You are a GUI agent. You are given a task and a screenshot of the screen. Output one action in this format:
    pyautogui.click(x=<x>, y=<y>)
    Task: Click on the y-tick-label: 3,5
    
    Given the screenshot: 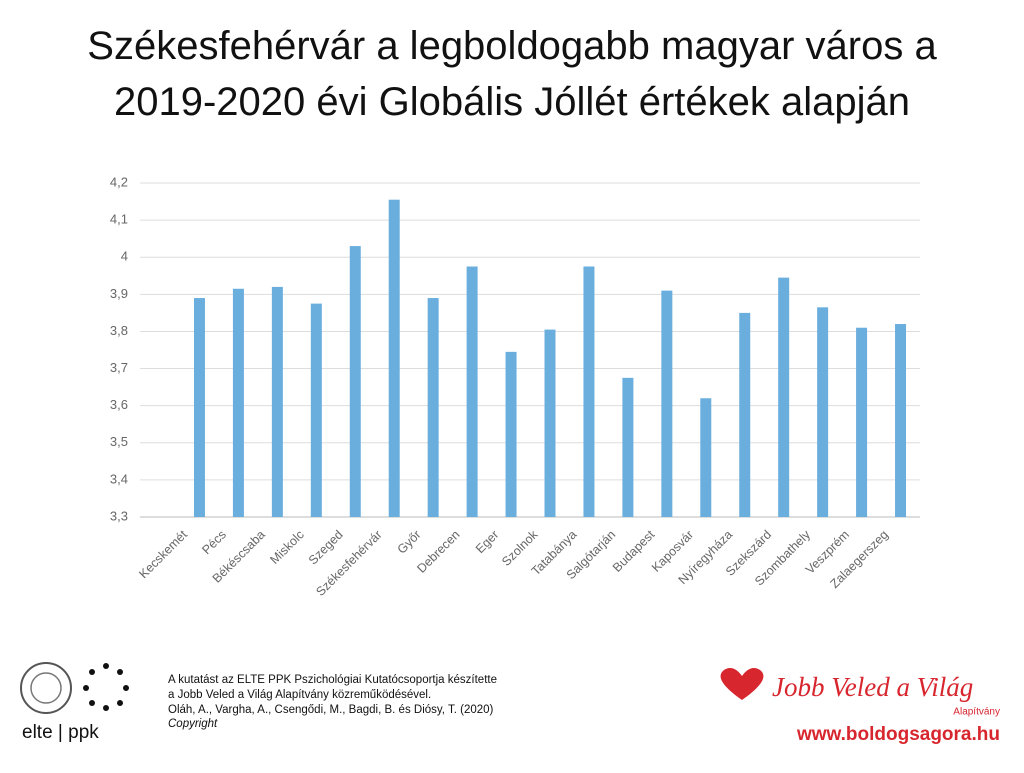 What is the action you would take?
    pyautogui.click(x=119, y=441)
    